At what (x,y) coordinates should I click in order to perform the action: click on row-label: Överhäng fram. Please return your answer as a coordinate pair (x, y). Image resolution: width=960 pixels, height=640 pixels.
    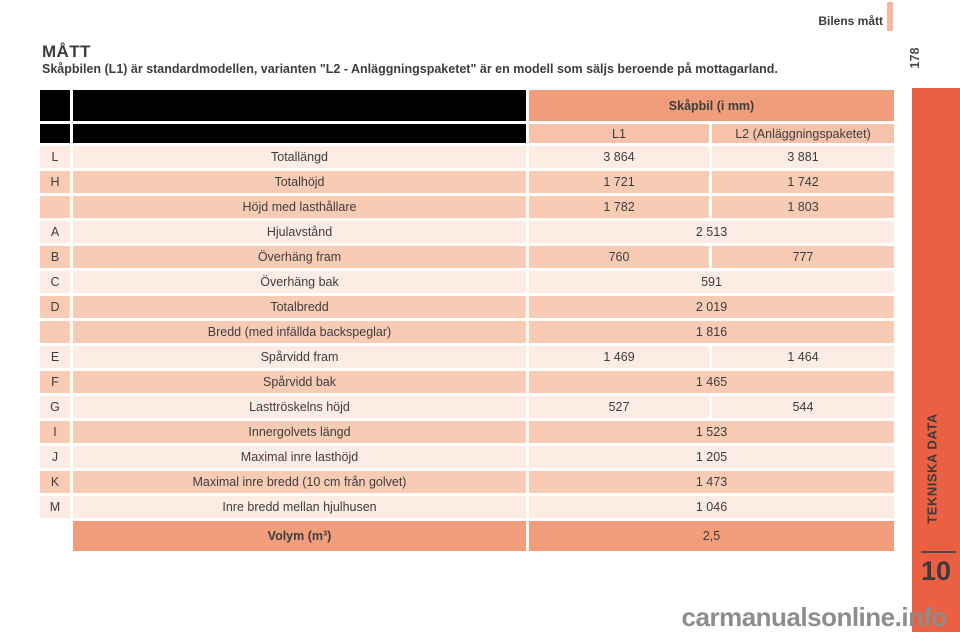
    Looking at the image, I should click on (299, 257).